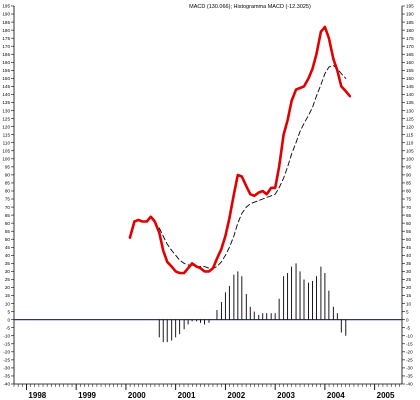 The width and height of the screenshot is (420, 400). What do you see at coordinates (6, 376) in the screenshot?
I see `y-tick-label-left: -35` at bounding box center [6, 376].